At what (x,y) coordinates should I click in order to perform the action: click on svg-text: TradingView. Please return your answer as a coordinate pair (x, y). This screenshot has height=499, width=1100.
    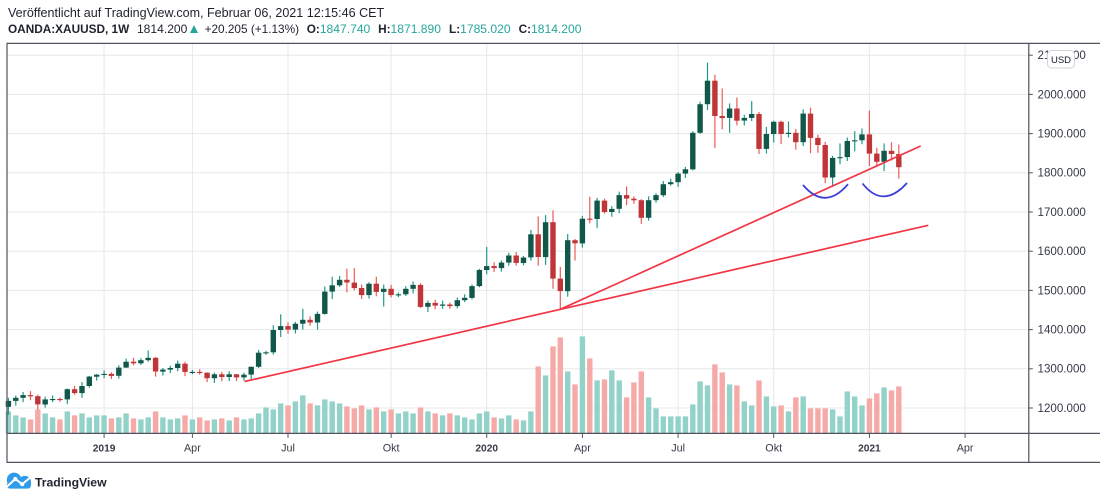
    Looking at the image, I should click on (71, 483).